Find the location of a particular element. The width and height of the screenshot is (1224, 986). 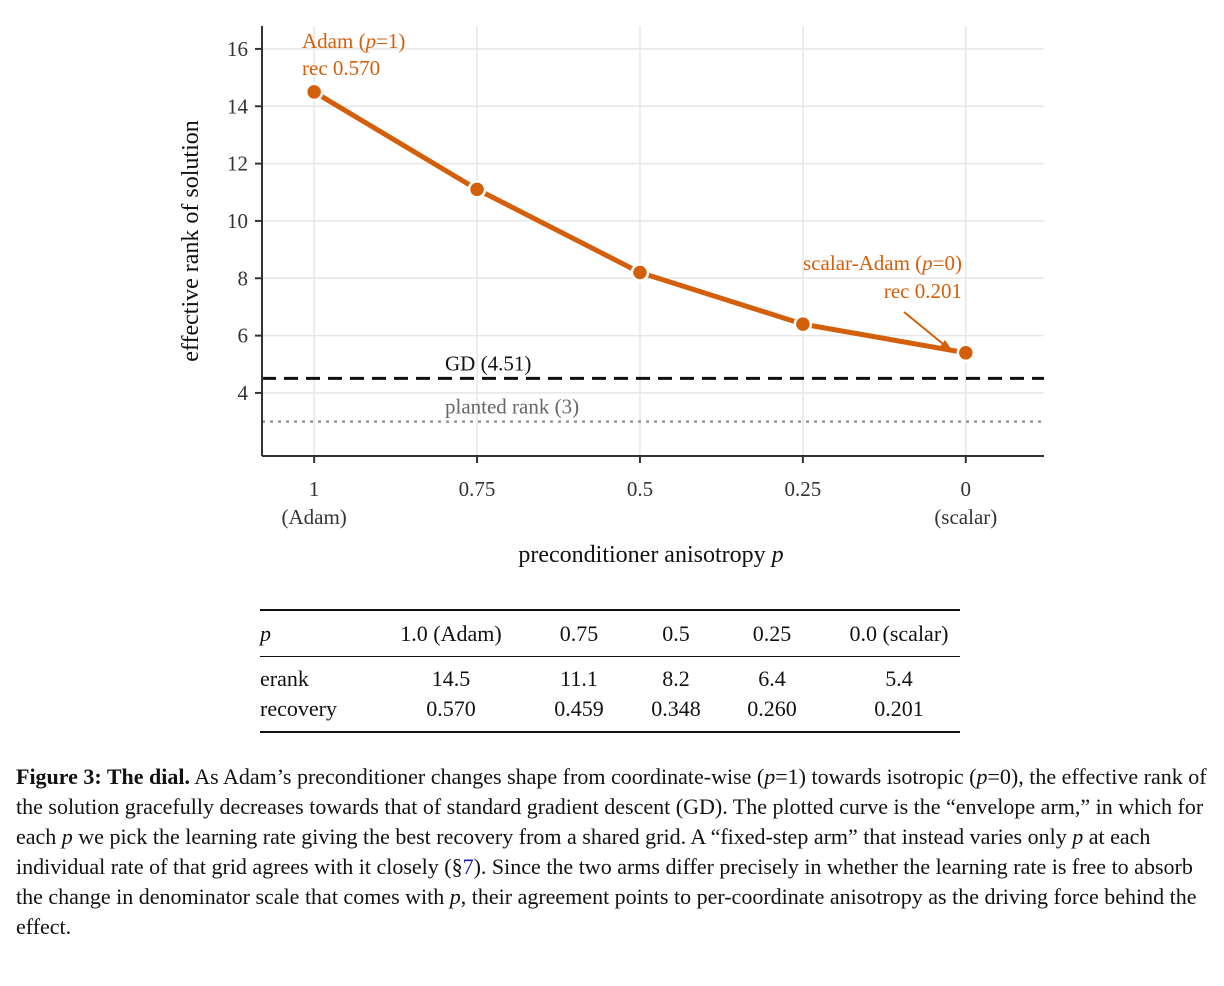

y-tick-label: 12 is located at coordinates (237, 164).